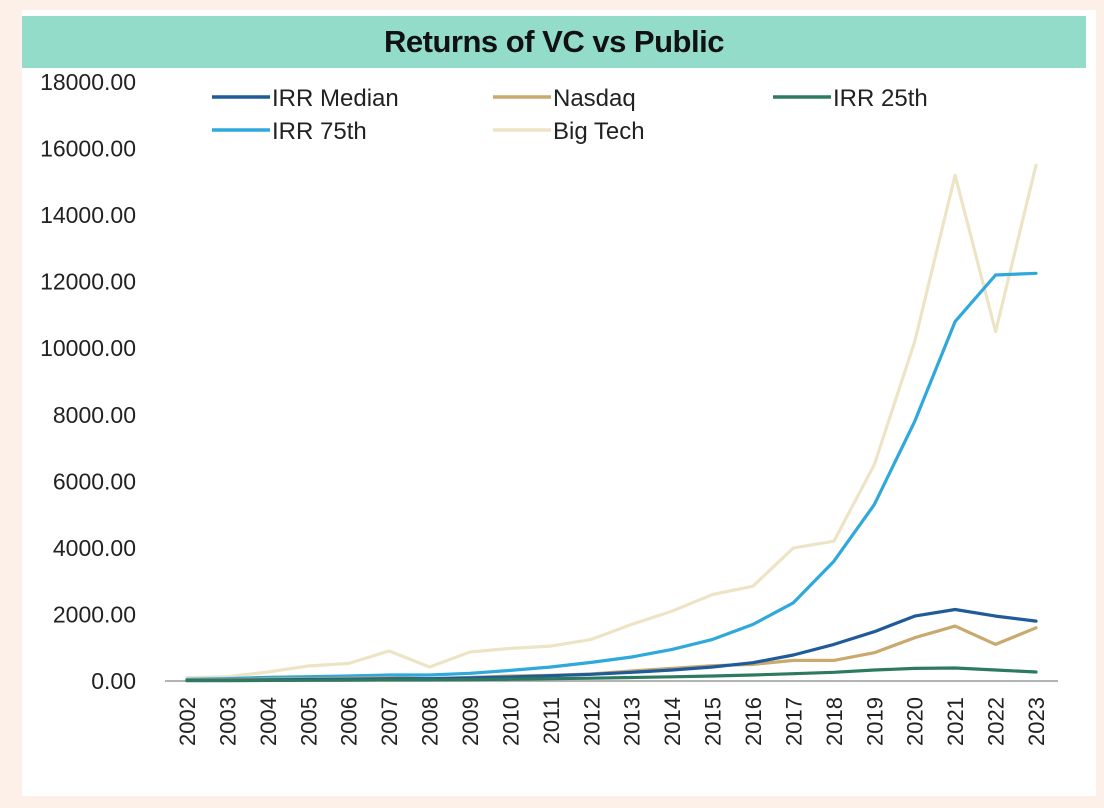  What do you see at coordinates (94, 415) in the screenshot?
I see `y-tick-label: 8000.00` at bounding box center [94, 415].